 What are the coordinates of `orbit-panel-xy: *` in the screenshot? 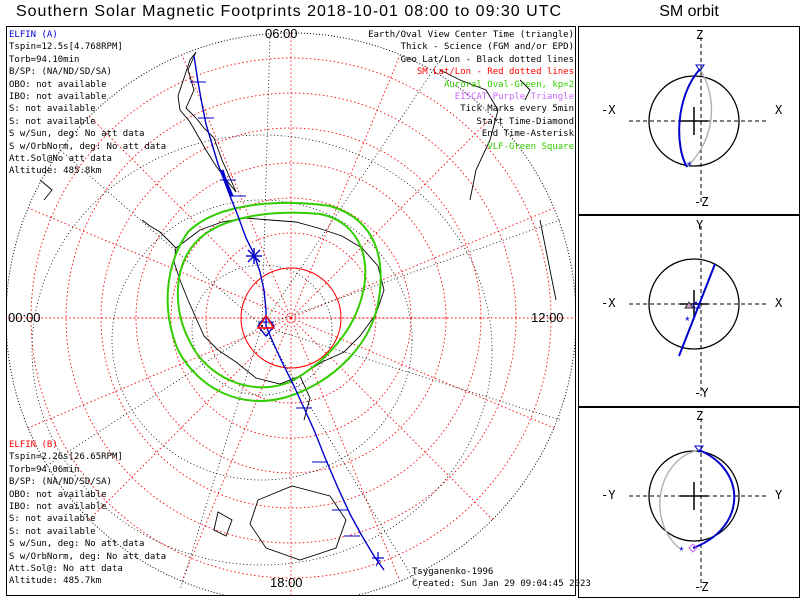 It's located at (689, 311).